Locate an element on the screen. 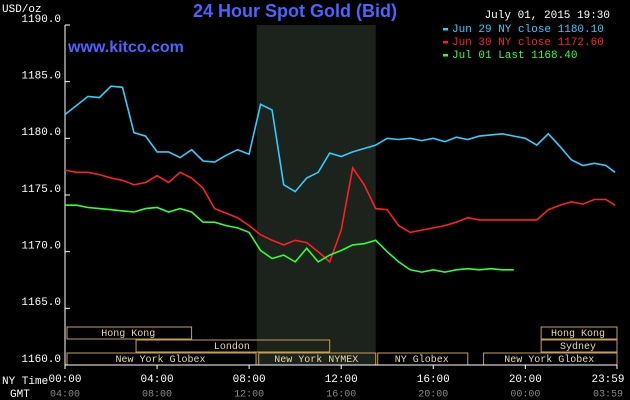  x2-tick-label: 12:00 is located at coordinates (249, 395).